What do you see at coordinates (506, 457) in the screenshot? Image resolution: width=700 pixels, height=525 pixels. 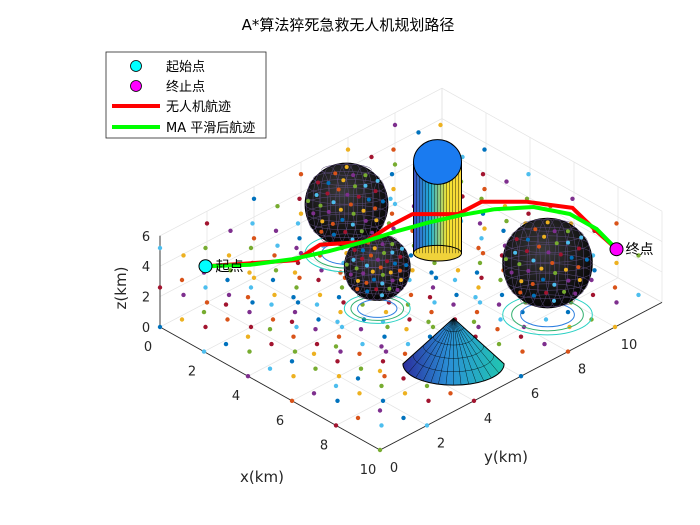 I see `y-axis-label: y(km)` at bounding box center [506, 457].